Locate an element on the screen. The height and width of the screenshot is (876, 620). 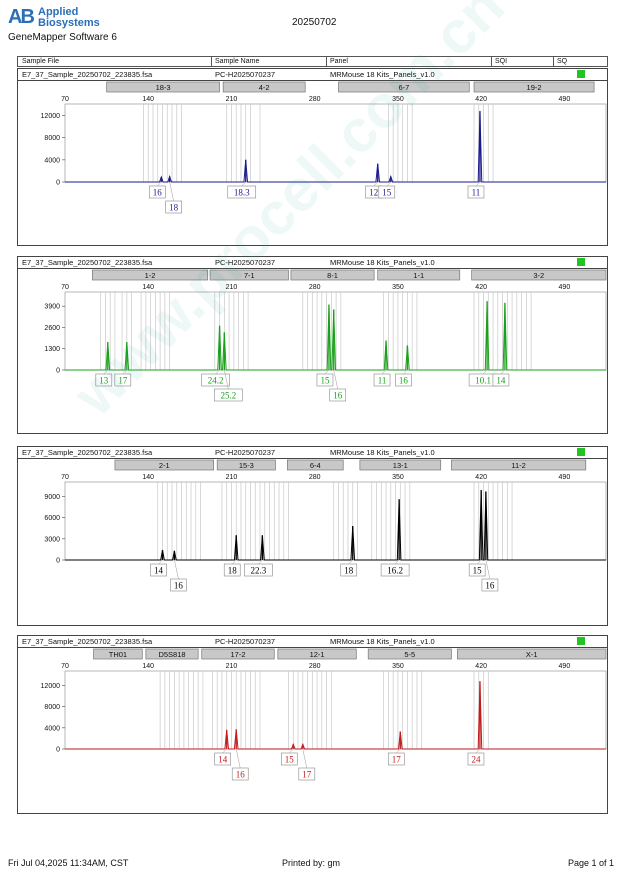
marker-label: 13-1 is located at coordinates (400, 465).